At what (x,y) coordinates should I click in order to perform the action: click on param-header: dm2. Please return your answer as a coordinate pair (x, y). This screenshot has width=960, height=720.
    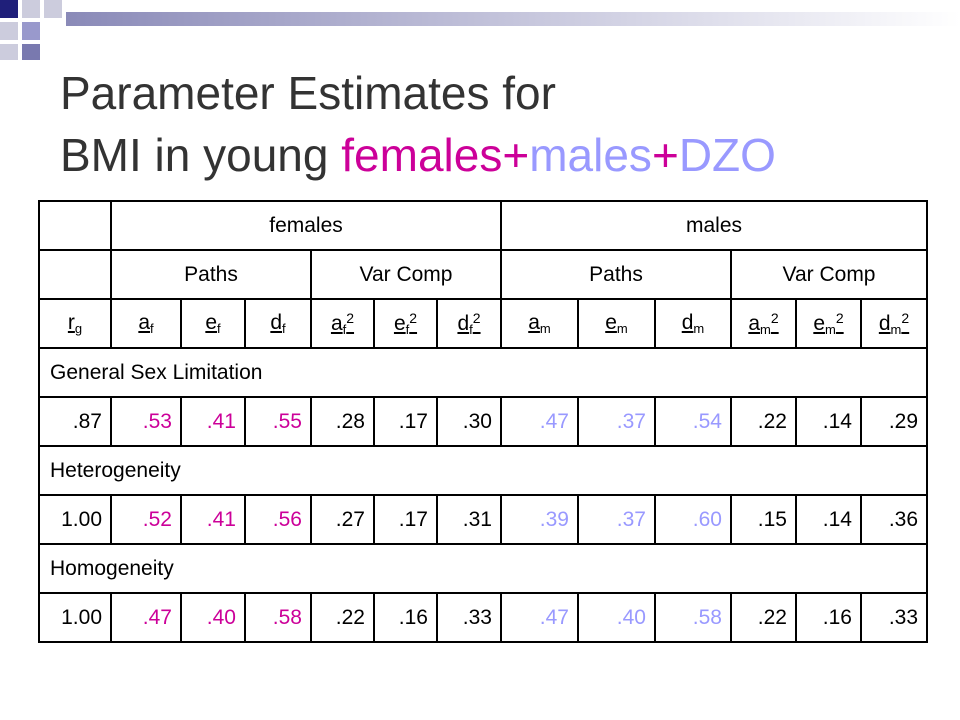
    Looking at the image, I should click on (894, 323).